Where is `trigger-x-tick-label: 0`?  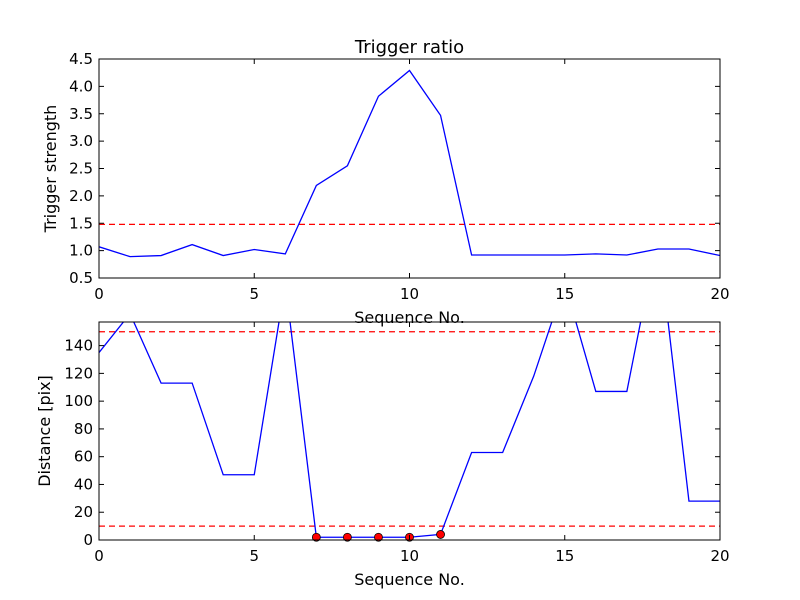
trigger-x-tick-label: 0 is located at coordinates (99, 294).